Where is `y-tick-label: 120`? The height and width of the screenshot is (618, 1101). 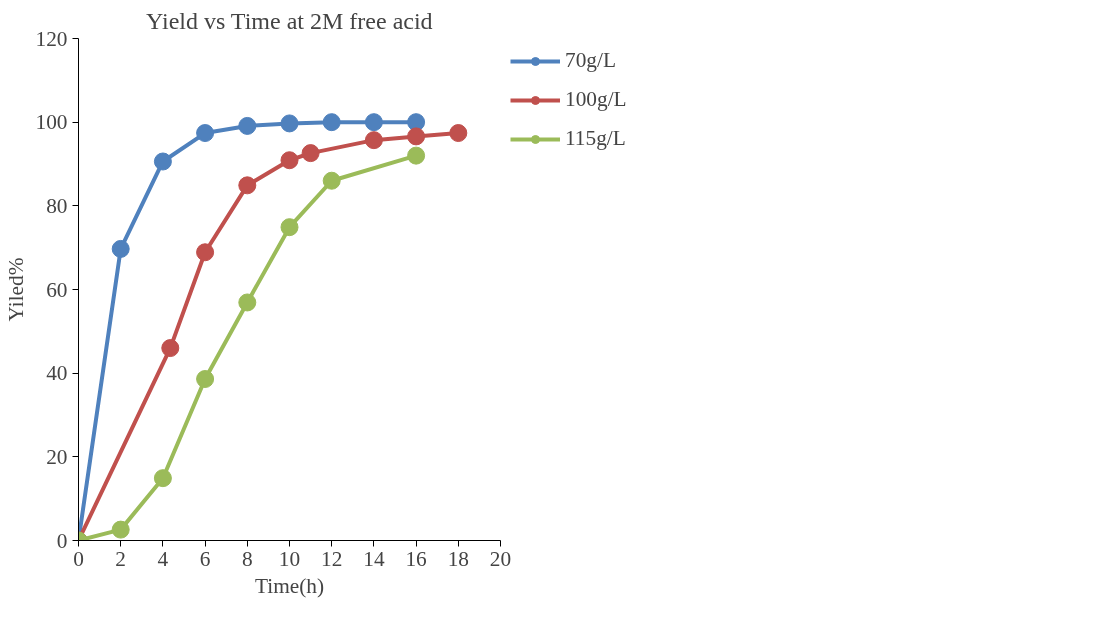 y-tick-label: 120 is located at coordinates (51, 38).